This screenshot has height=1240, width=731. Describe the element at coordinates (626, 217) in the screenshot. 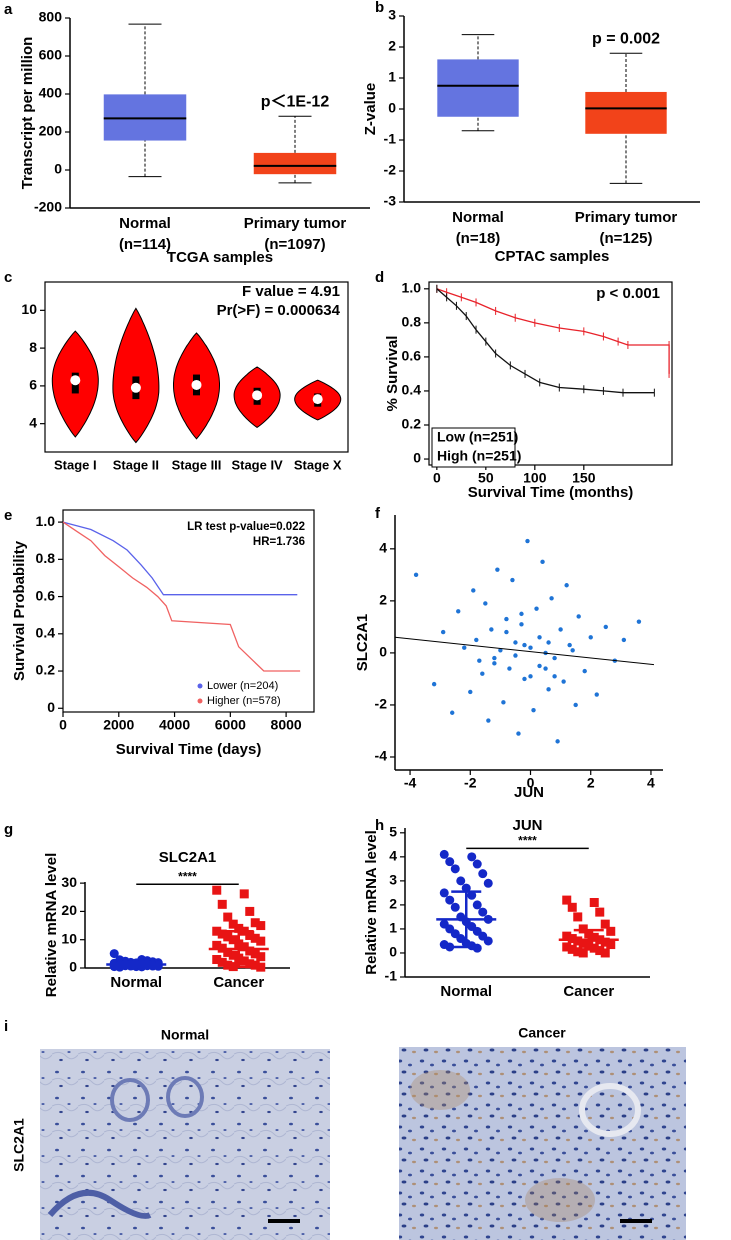

I see `x-tick-label: Primary tumor` at that location.